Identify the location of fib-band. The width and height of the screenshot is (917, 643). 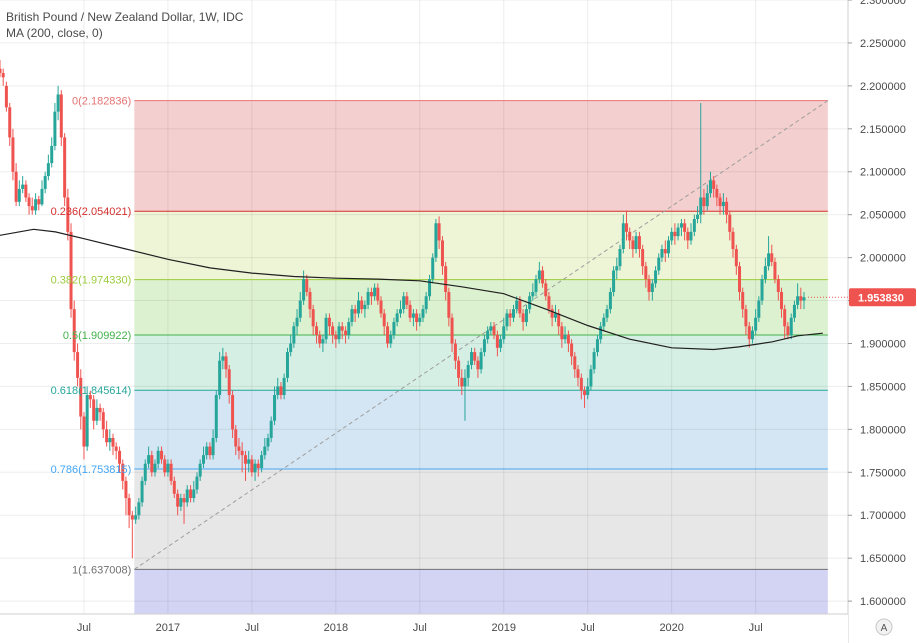
(481, 519).